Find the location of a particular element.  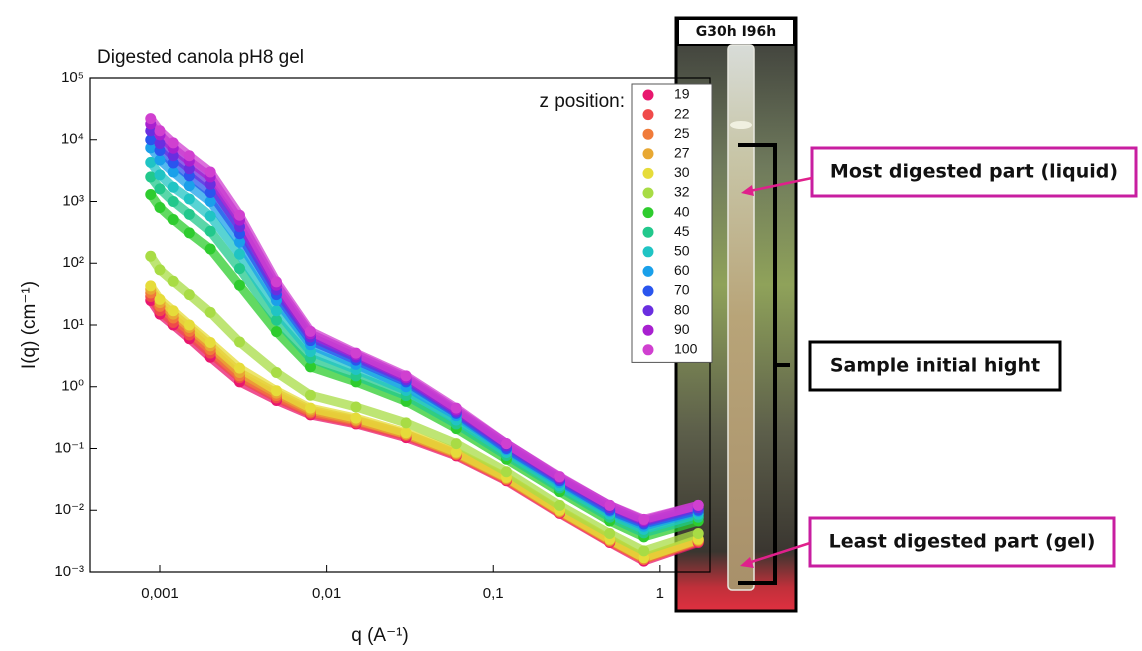

photo-label: G30h I96h is located at coordinates (736, 32).